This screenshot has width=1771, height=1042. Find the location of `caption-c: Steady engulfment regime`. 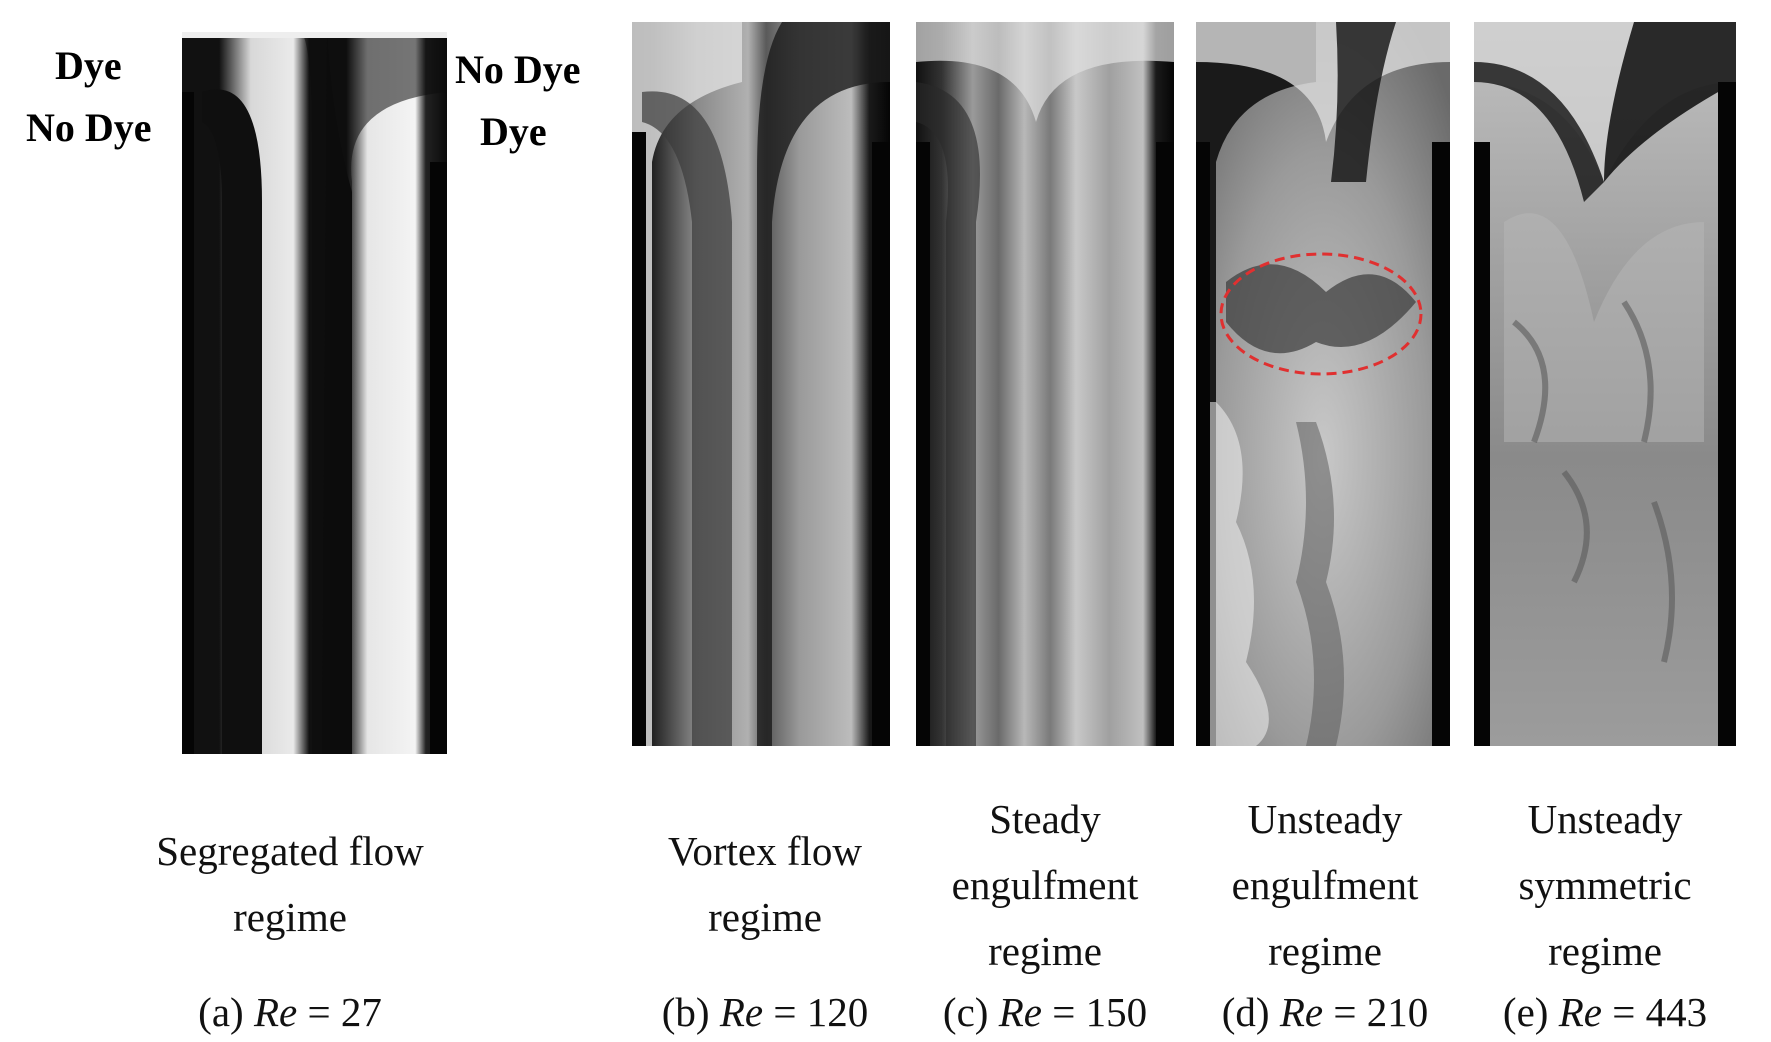

caption-c: Steady engulfment regime is located at coordinates (1045, 885).